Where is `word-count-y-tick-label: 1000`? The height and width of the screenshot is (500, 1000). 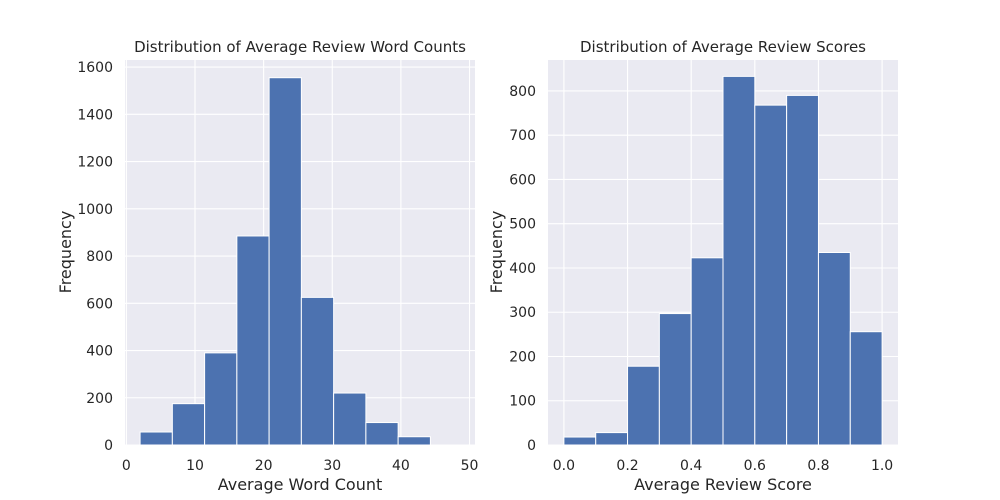 word-count-y-tick-label: 1000 is located at coordinates (95, 210).